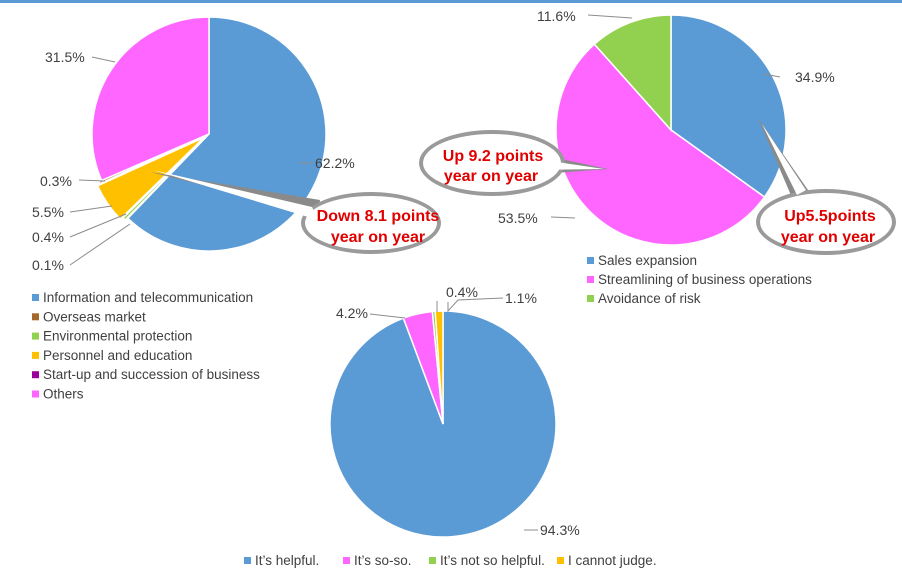 The height and width of the screenshot is (581, 902). I want to click on leader-lines-chart2, so click(665, 116).